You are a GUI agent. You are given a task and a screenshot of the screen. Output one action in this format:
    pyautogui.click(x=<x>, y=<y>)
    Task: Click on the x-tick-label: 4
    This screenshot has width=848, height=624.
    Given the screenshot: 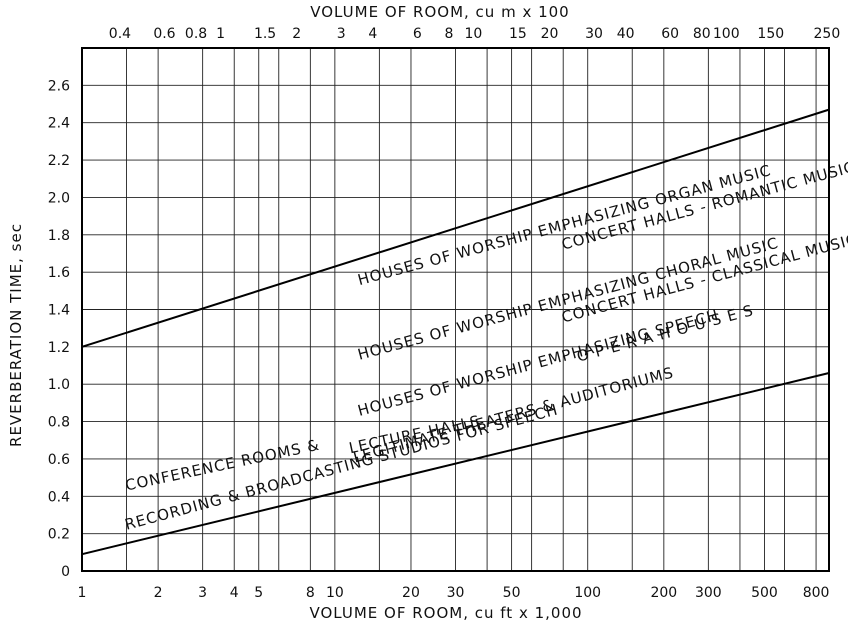 What is the action you would take?
    pyautogui.click(x=234, y=593)
    